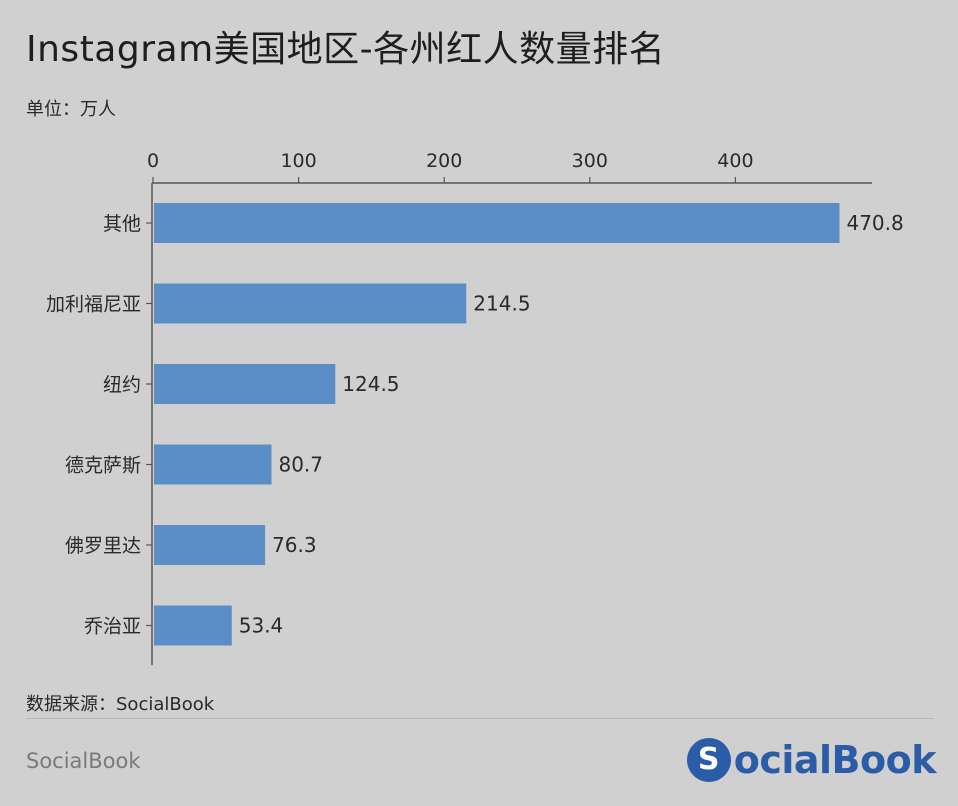  I want to click on chart-title: Instagram美国地区-各州红人数量排名, so click(346, 49).